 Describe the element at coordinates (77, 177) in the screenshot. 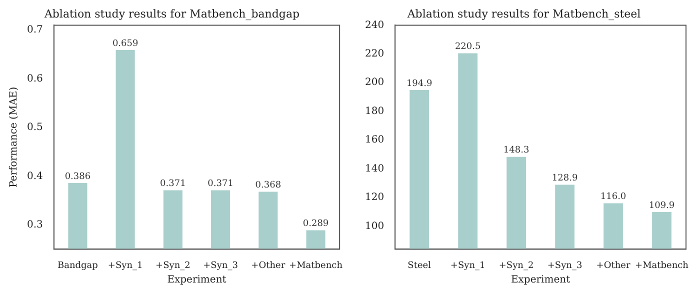

I see `data-label: 0.386` at that location.